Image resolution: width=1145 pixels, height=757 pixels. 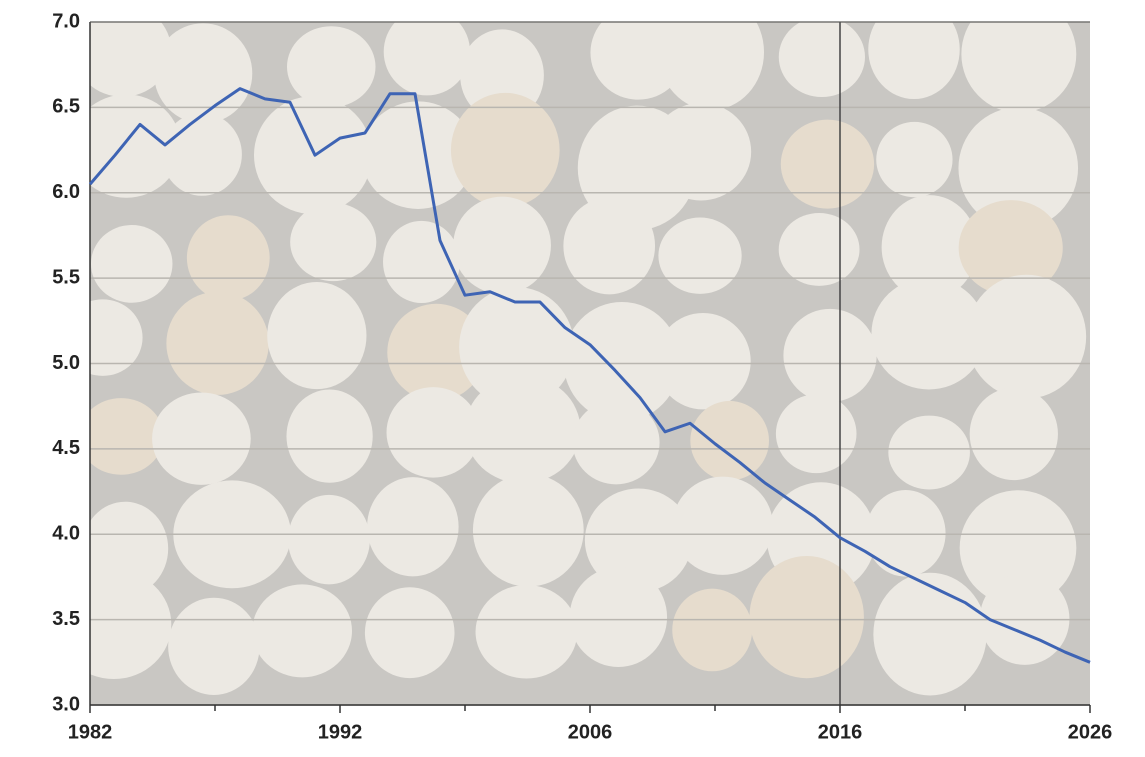 I want to click on y-tick-label: 5.5, so click(x=66, y=277).